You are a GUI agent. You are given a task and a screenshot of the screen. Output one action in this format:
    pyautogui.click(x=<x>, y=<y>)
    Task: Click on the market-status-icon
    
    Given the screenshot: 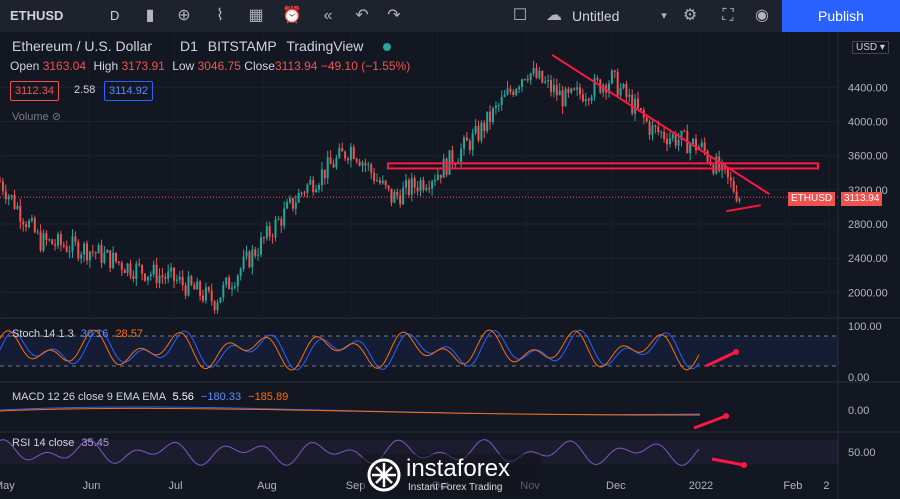 What is the action you would take?
    pyautogui.click(x=387, y=47)
    